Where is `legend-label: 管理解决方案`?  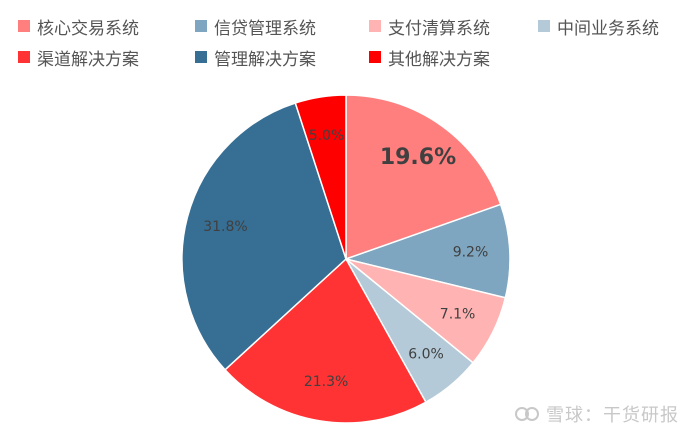 legend-label: 管理解决方案 is located at coordinates (265, 59).